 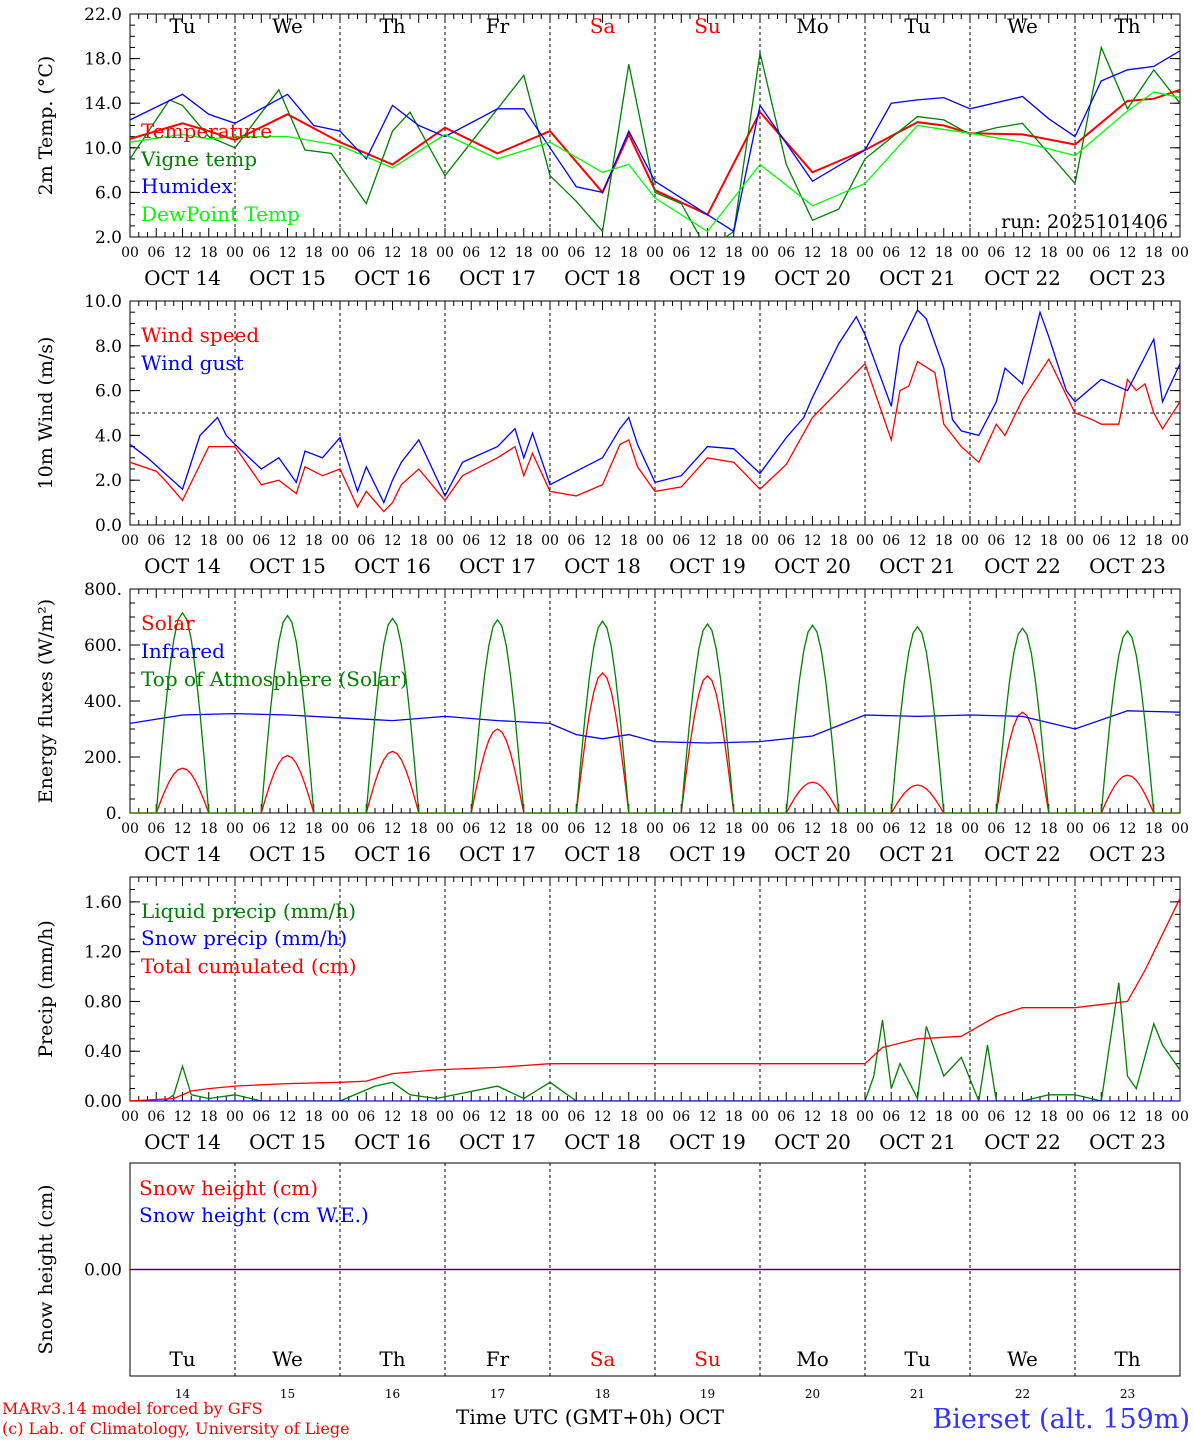 I want to click on date-label: OCT 16, so click(x=392, y=566).